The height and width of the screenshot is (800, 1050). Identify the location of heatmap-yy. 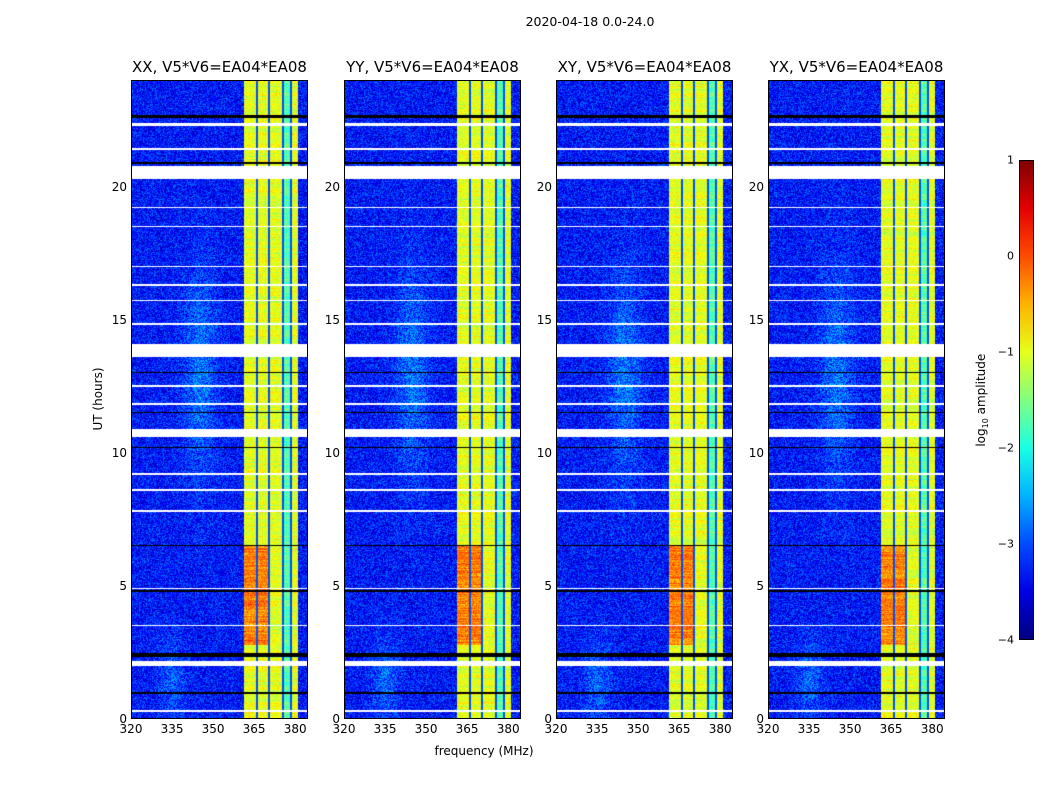
(432, 399).